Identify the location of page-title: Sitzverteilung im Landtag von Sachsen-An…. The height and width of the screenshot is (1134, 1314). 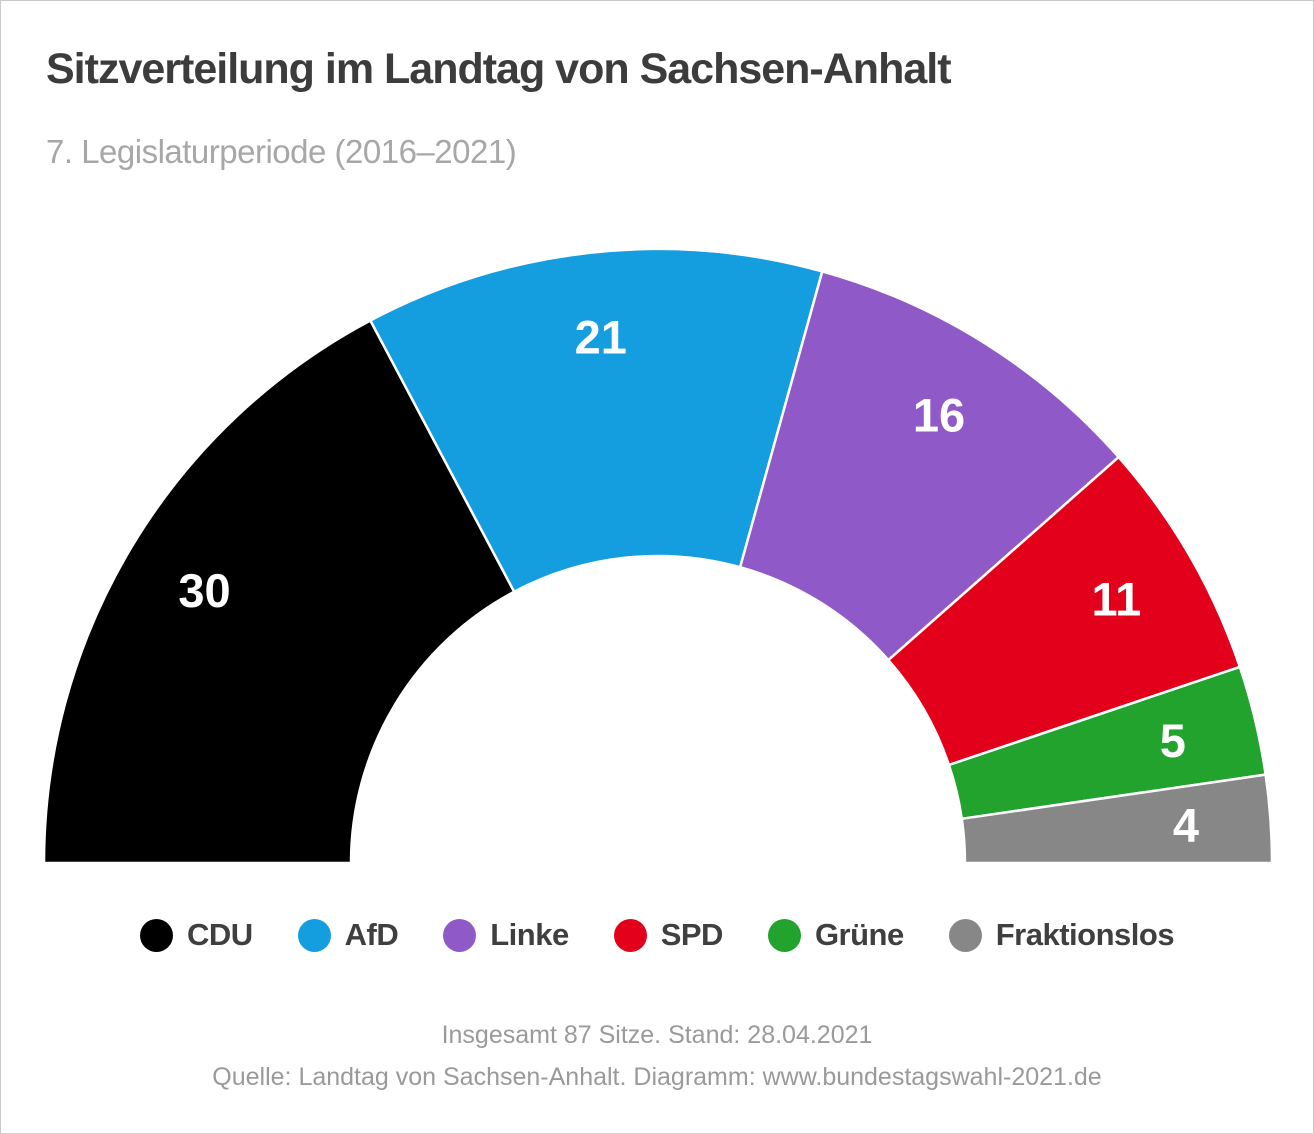
(499, 69).